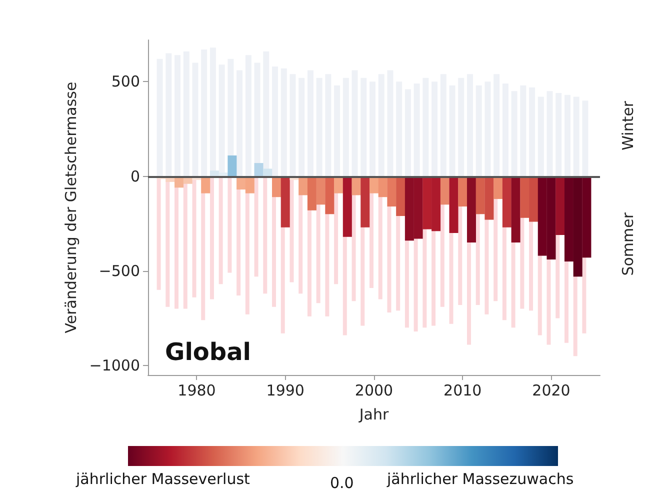 The image size is (670, 503). I want to click on y-axis-title: Veränderung der Gletschermasse, so click(71, 208).